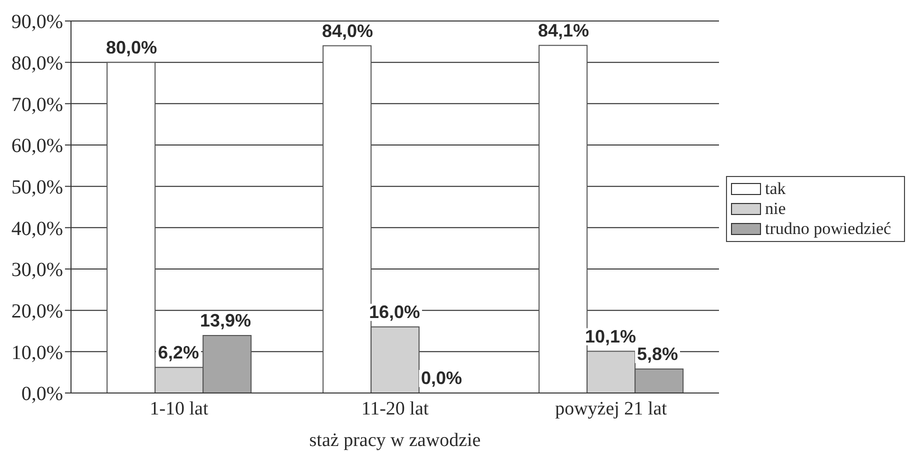  Describe the element at coordinates (37, 270) in the screenshot. I see `y-tick-label: 30,0%` at that location.